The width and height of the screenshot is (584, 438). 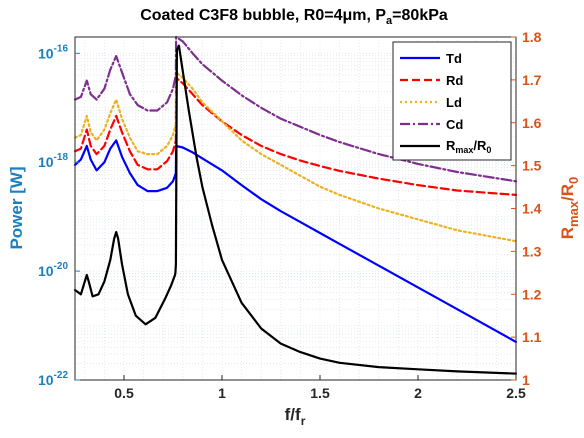 I want to click on y-right-tick-label: 1.7, so click(x=532, y=80).